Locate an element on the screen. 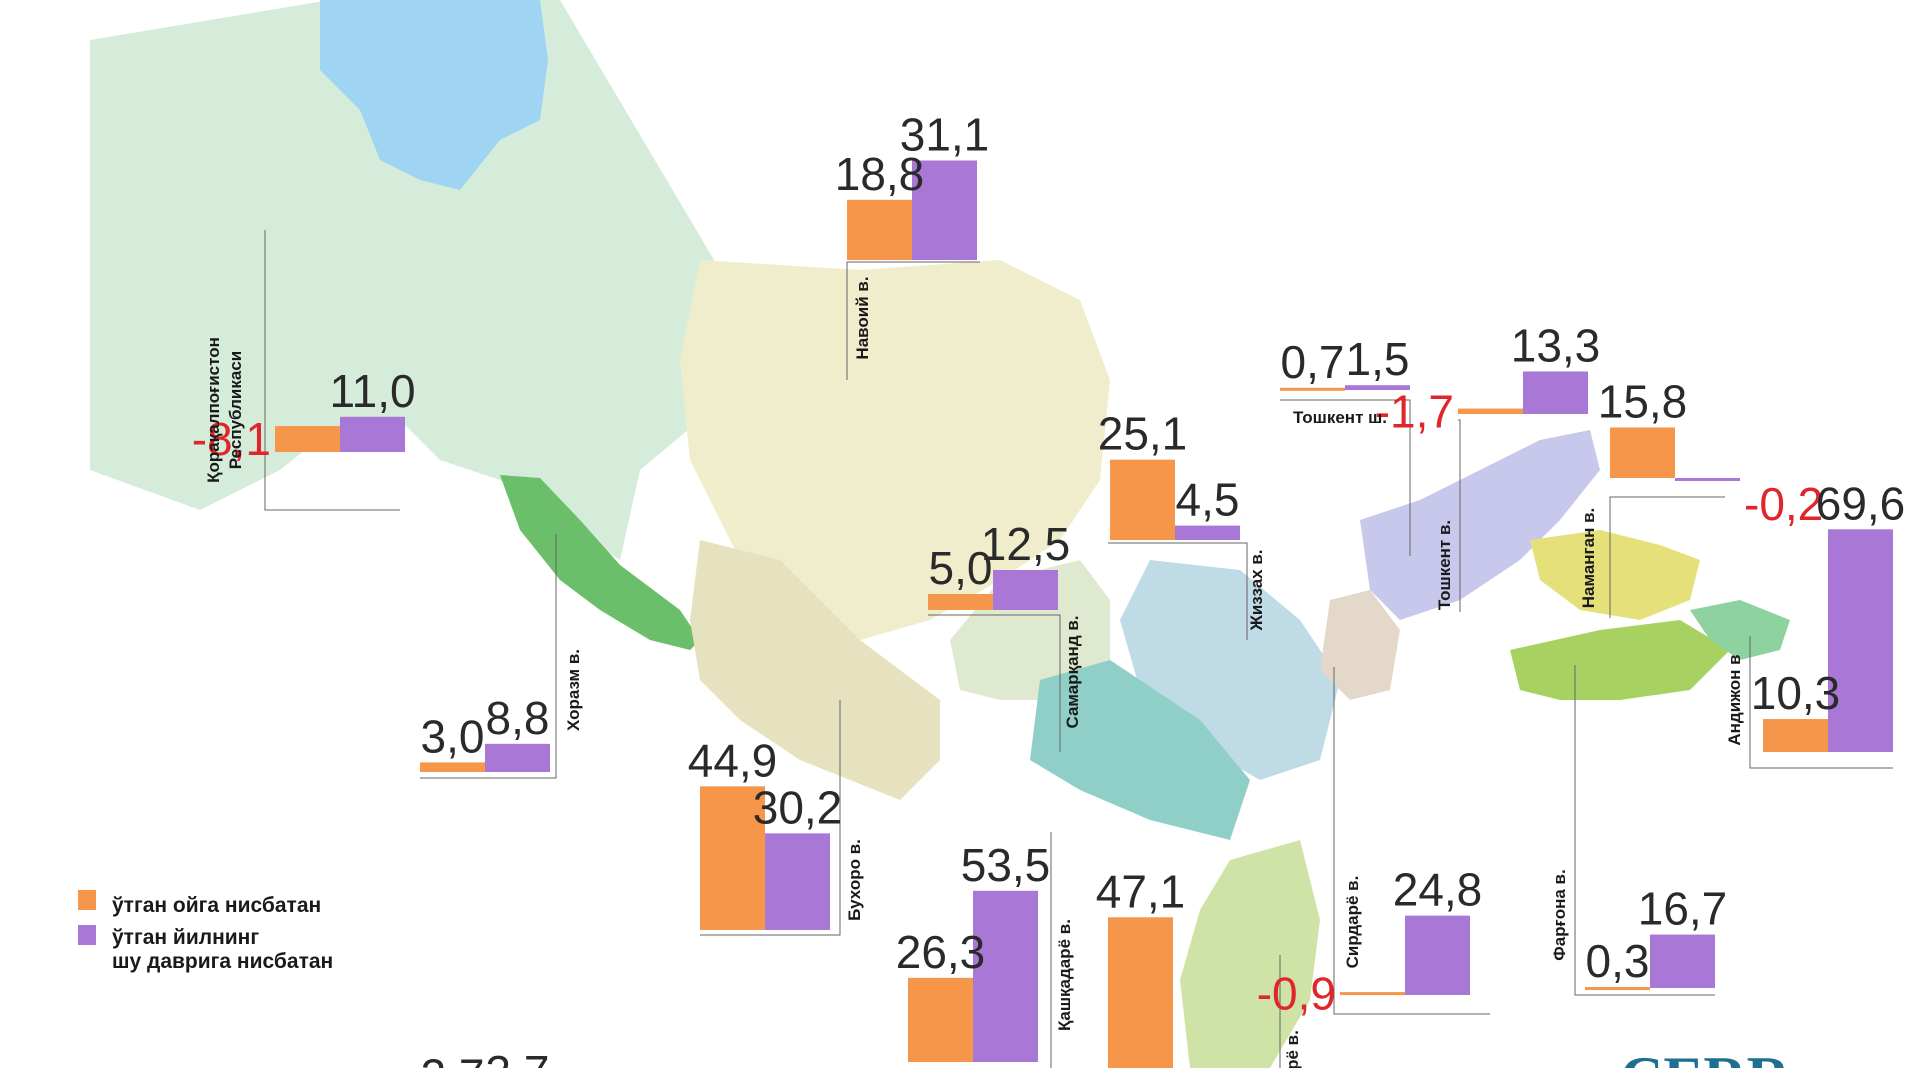 The width and height of the screenshot is (1920, 1073). region-label-8: Тошкент ш. is located at coordinates (1340, 417).